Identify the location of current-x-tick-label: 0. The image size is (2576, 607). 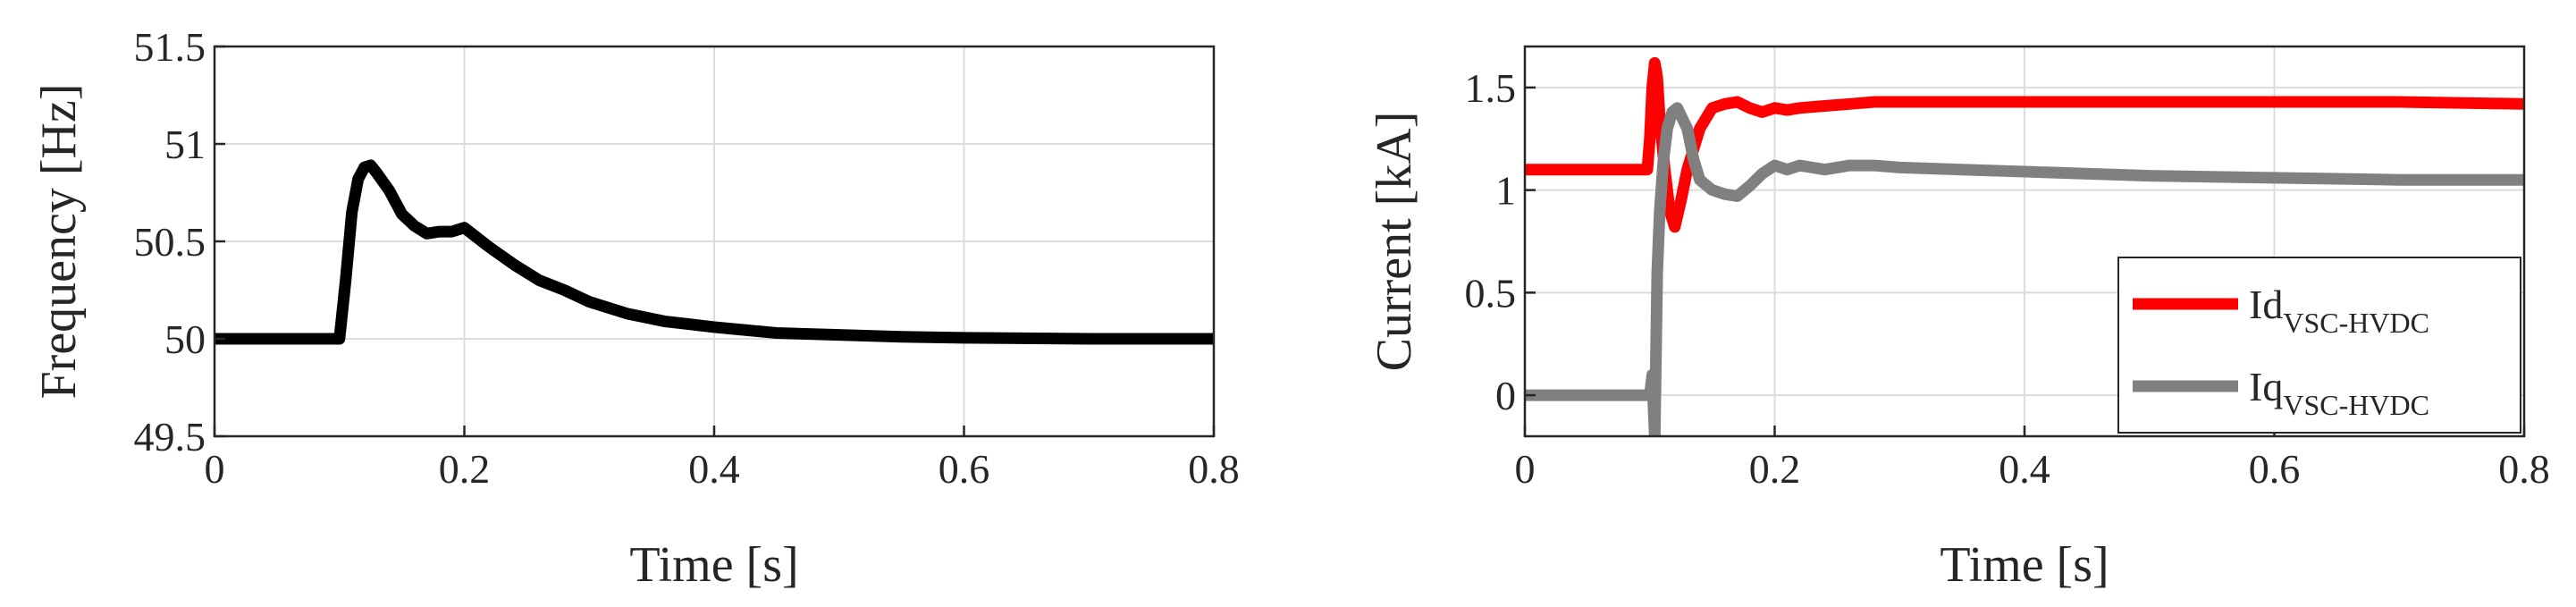
(1526, 469).